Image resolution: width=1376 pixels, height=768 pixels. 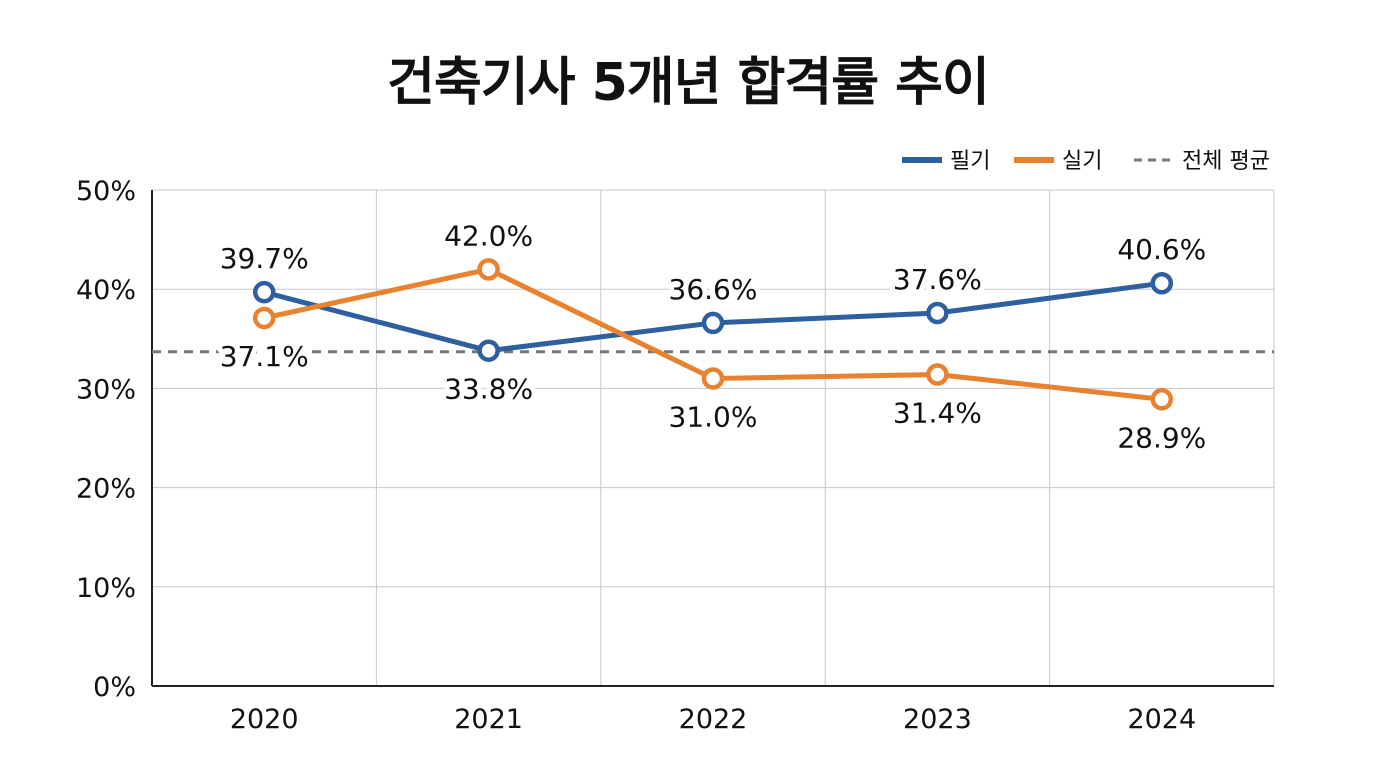 What do you see at coordinates (1082, 161) in the screenshot?
I see `legend-label: 실기` at bounding box center [1082, 161].